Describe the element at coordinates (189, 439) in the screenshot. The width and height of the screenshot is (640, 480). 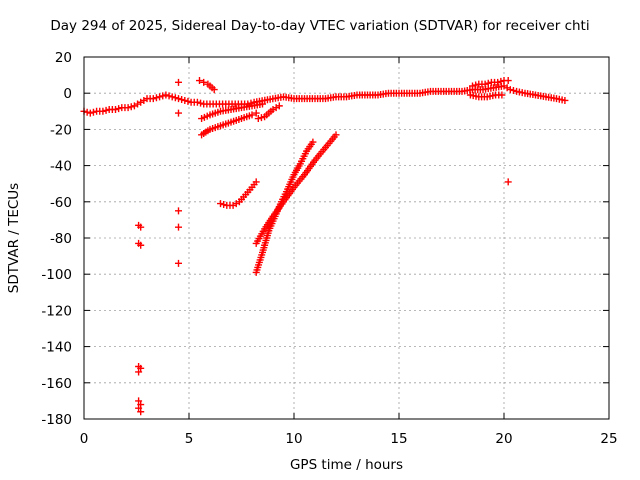
I see `x-tick-label: 5` at that location.